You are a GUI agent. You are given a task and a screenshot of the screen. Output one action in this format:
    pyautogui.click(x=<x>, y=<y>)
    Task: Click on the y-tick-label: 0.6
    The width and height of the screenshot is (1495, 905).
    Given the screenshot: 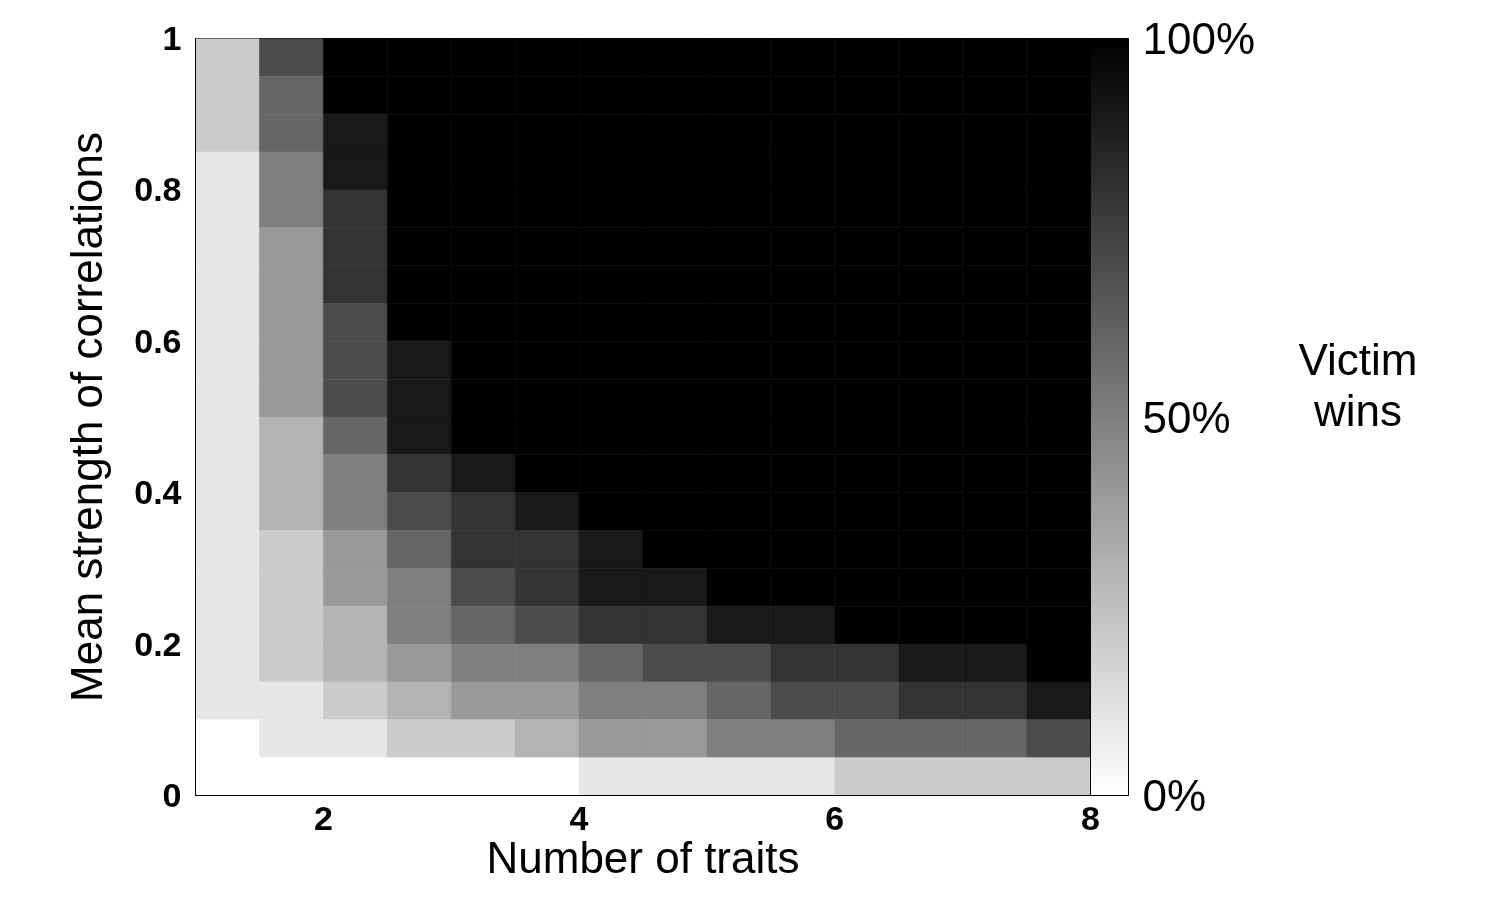 What is the action you would take?
    pyautogui.click(x=158, y=340)
    